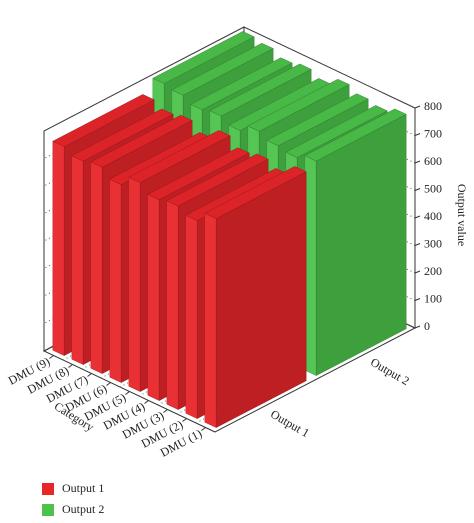  What do you see at coordinates (433, 188) in the screenshot?
I see `y-tick-label: 500` at bounding box center [433, 188].